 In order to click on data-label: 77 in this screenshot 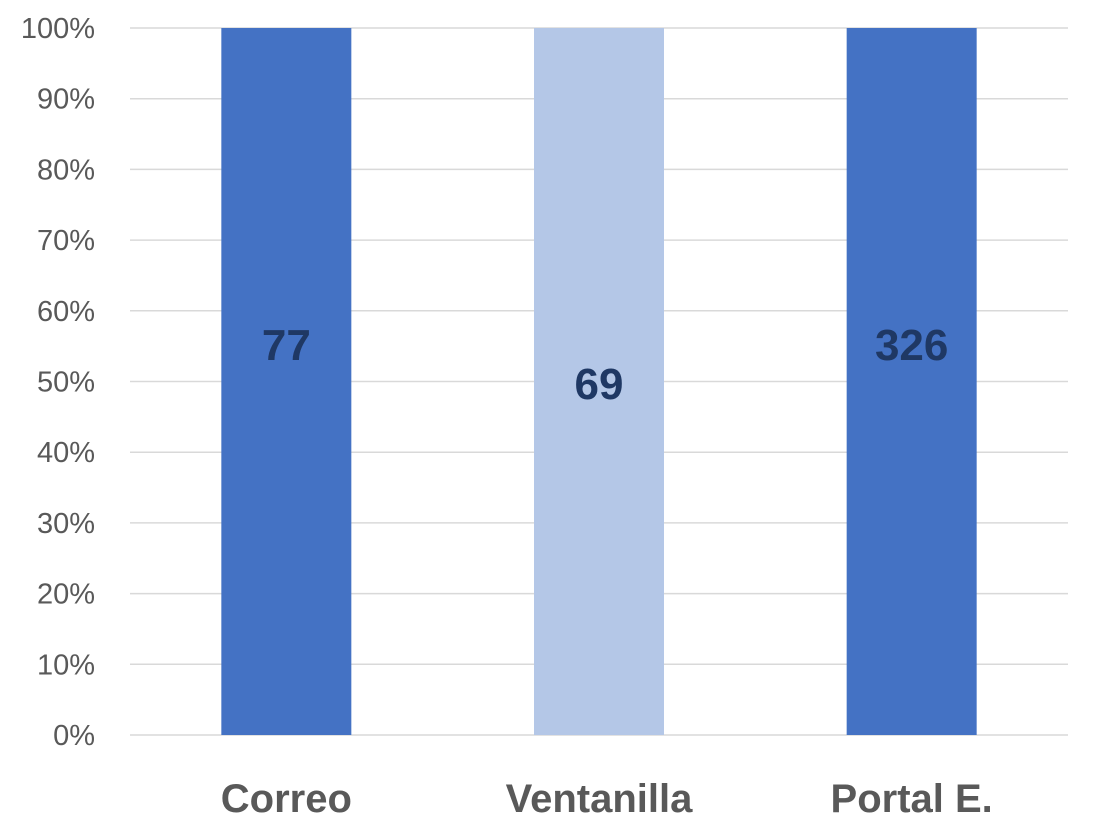, I will do `click(286, 345)`.